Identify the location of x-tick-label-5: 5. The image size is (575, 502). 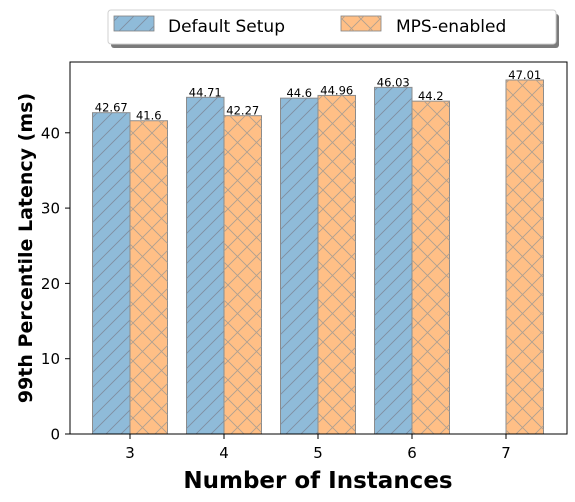
(318, 453).